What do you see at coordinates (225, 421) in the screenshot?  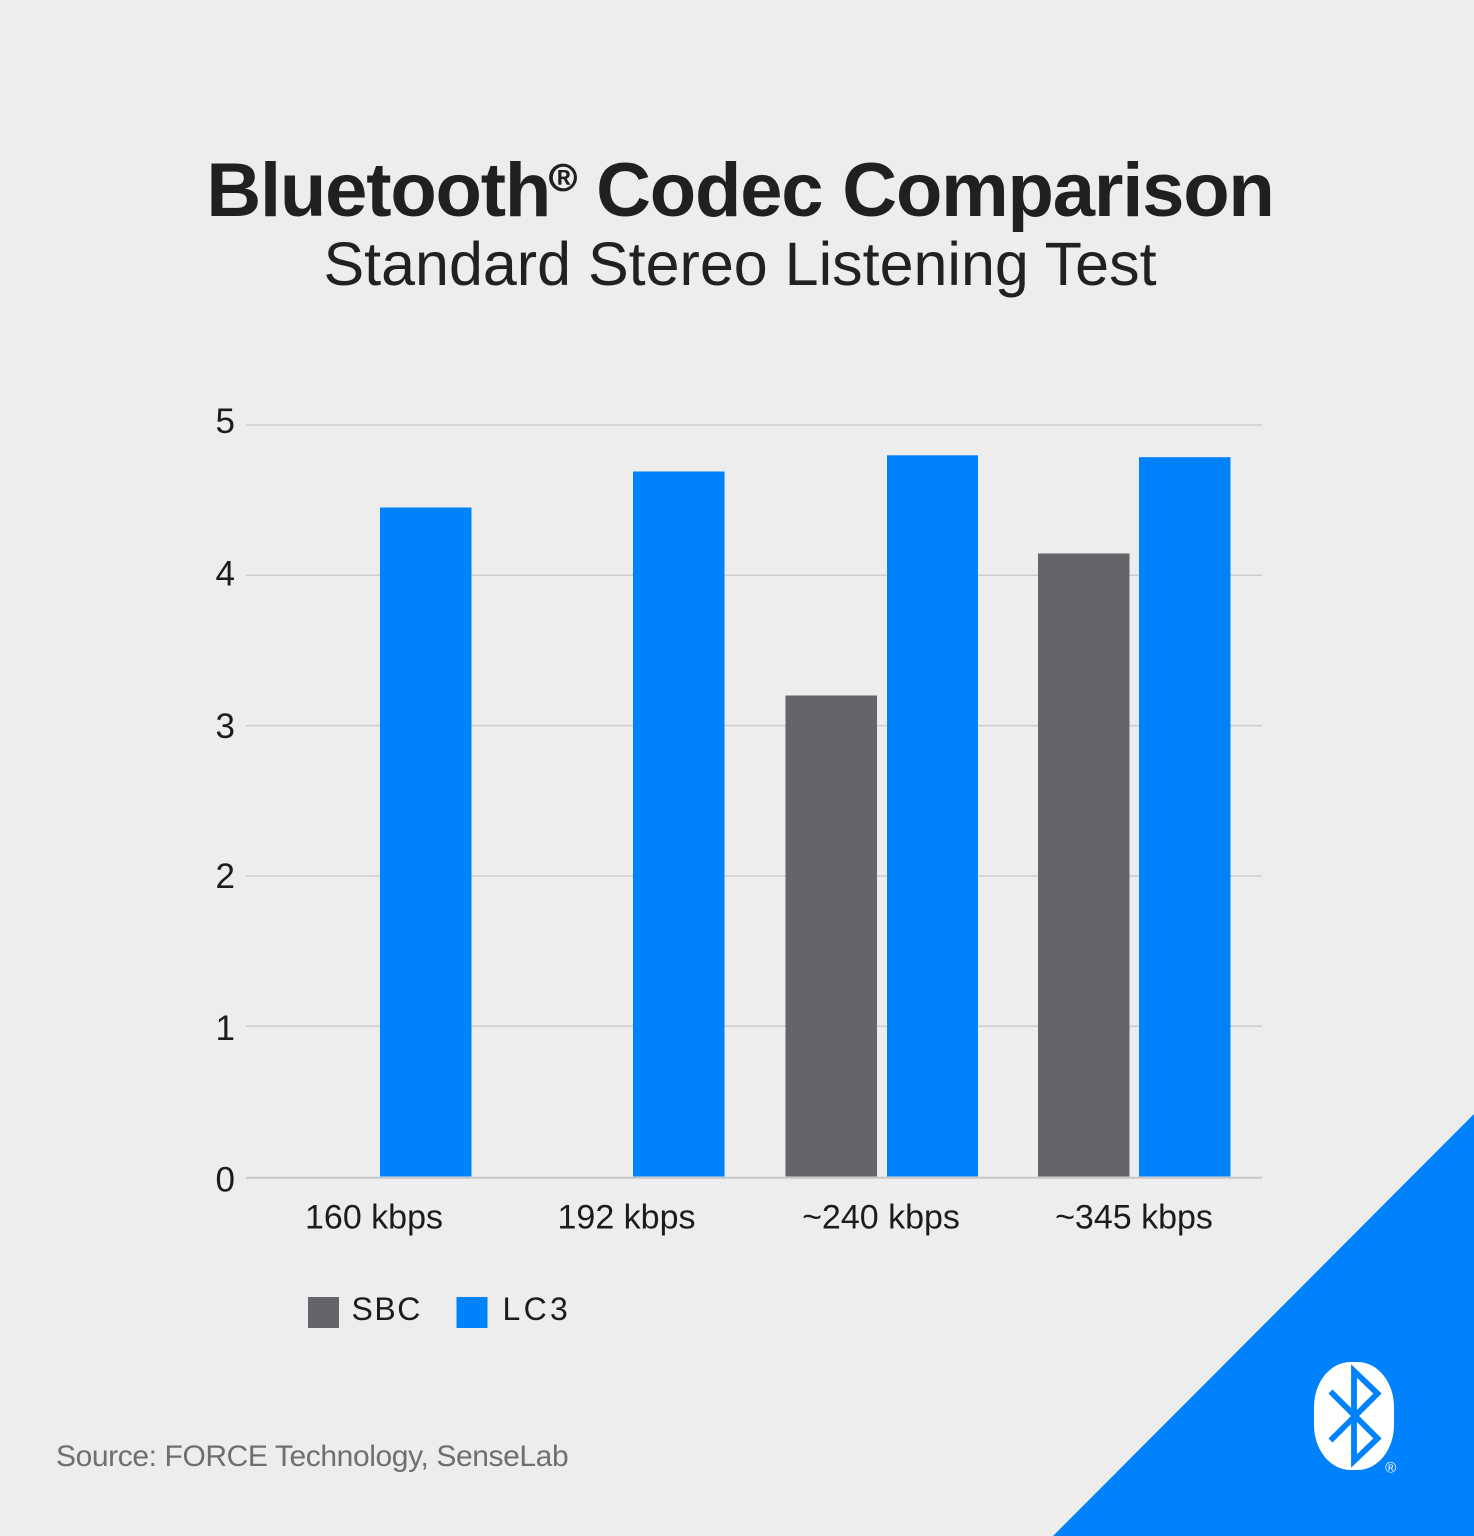 I see `svg-text: 5` at bounding box center [225, 421].